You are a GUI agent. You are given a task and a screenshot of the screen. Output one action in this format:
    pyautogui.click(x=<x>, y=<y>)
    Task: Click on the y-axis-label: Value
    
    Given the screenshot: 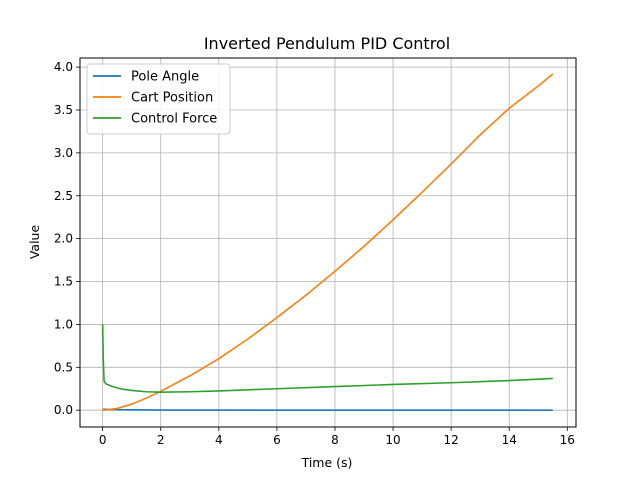 What is the action you would take?
    pyautogui.click(x=34, y=242)
    